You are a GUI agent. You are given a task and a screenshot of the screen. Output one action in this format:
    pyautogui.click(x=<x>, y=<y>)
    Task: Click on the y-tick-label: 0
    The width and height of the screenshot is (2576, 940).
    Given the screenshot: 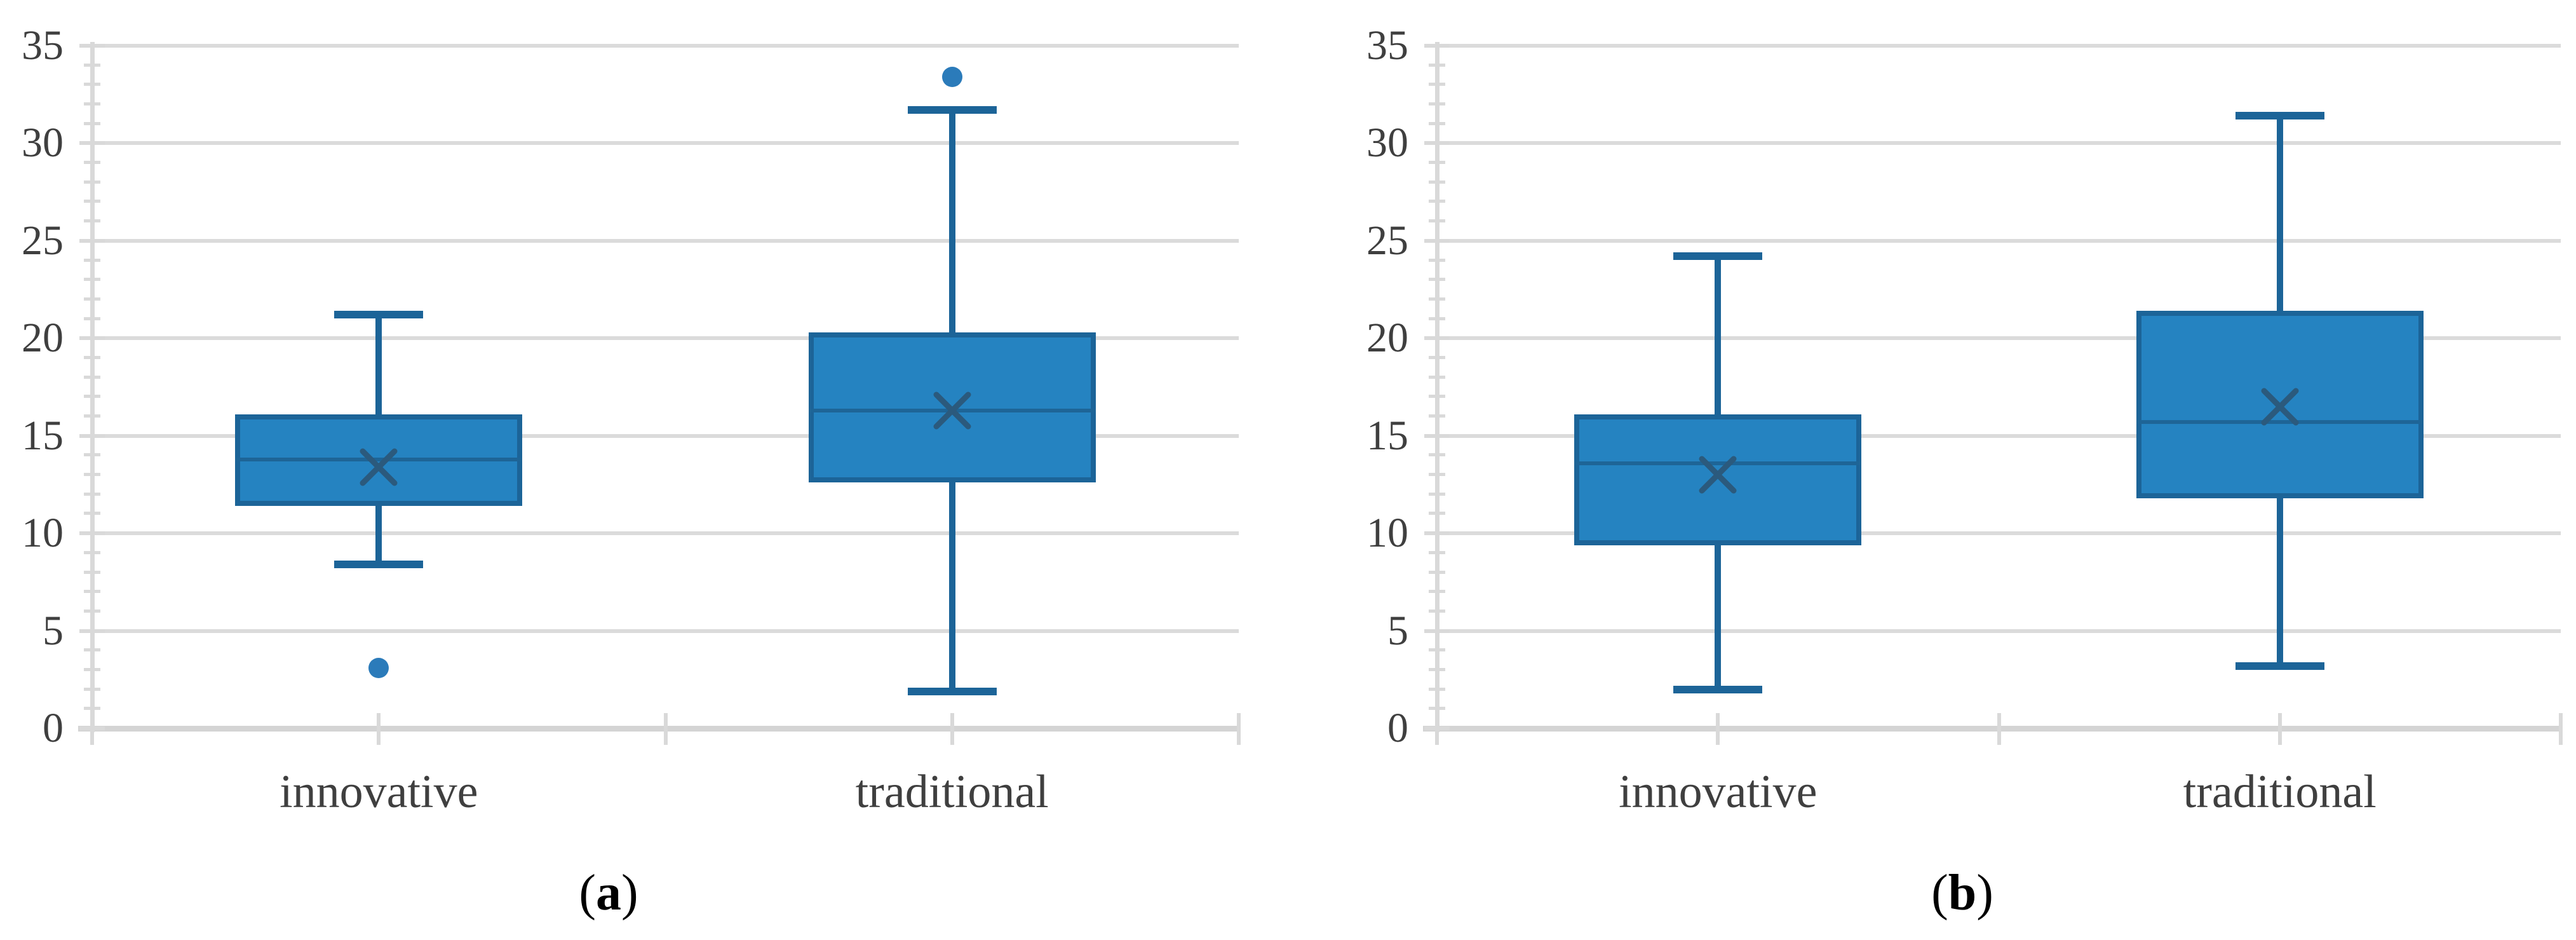 What is the action you would take?
    pyautogui.click(x=53, y=728)
    